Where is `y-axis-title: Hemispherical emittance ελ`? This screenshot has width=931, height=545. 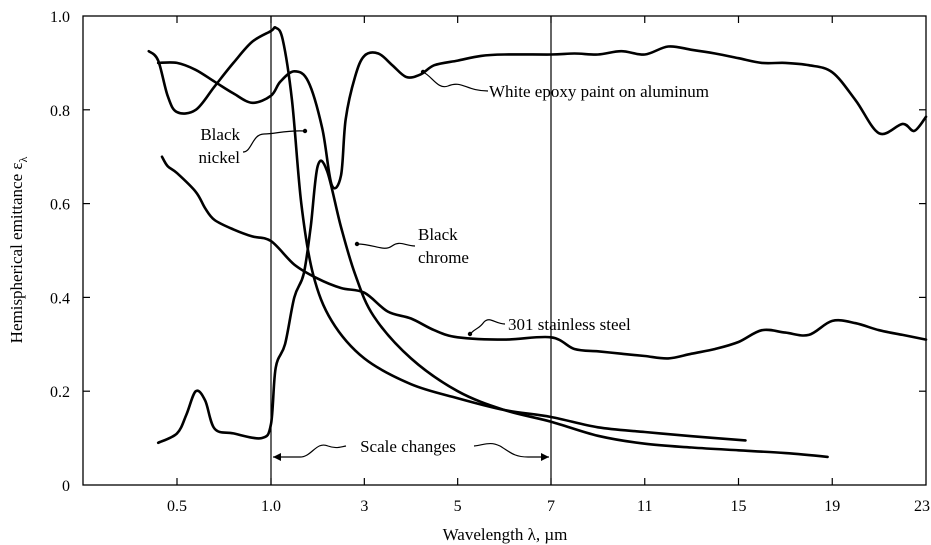 y-axis-title: Hemispherical emittance ελ is located at coordinates (18, 249).